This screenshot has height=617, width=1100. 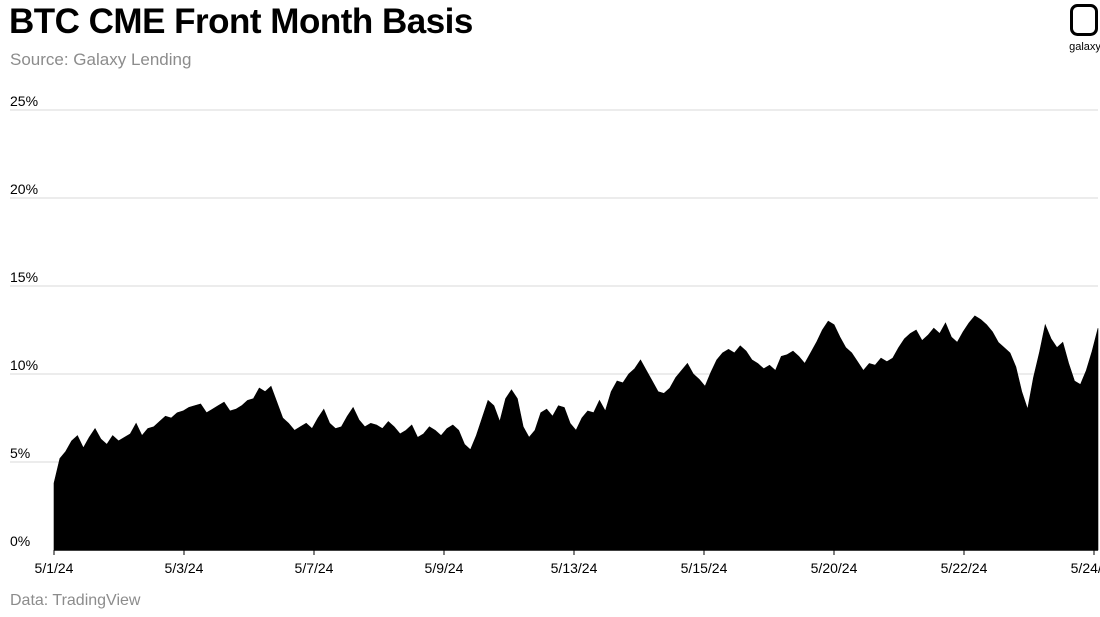 I want to click on x-tick-label: 5/20/24, so click(x=834, y=568).